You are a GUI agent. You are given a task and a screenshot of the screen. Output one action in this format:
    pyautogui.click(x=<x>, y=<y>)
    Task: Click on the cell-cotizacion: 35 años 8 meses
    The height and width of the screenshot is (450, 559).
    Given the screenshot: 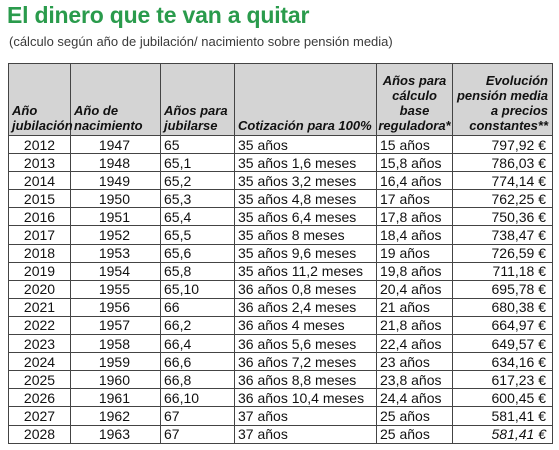 What is the action you would take?
    pyautogui.click(x=305, y=235)
    